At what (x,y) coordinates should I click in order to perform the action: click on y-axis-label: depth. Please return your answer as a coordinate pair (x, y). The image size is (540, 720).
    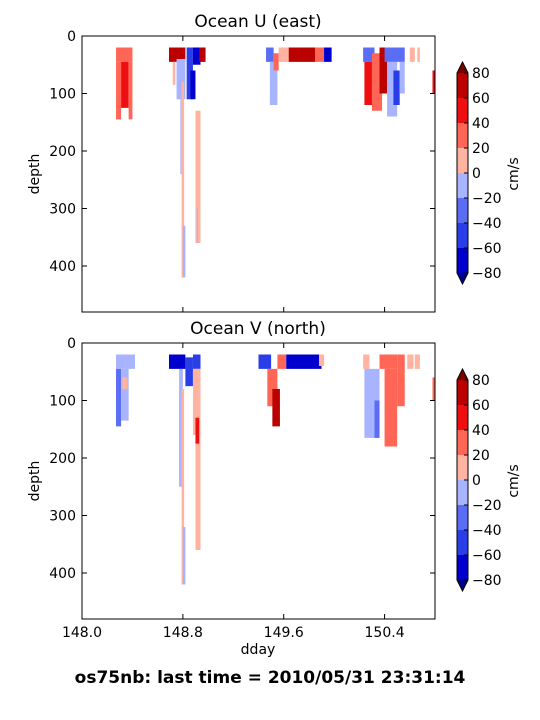
    Looking at the image, I should click on (35, 174).